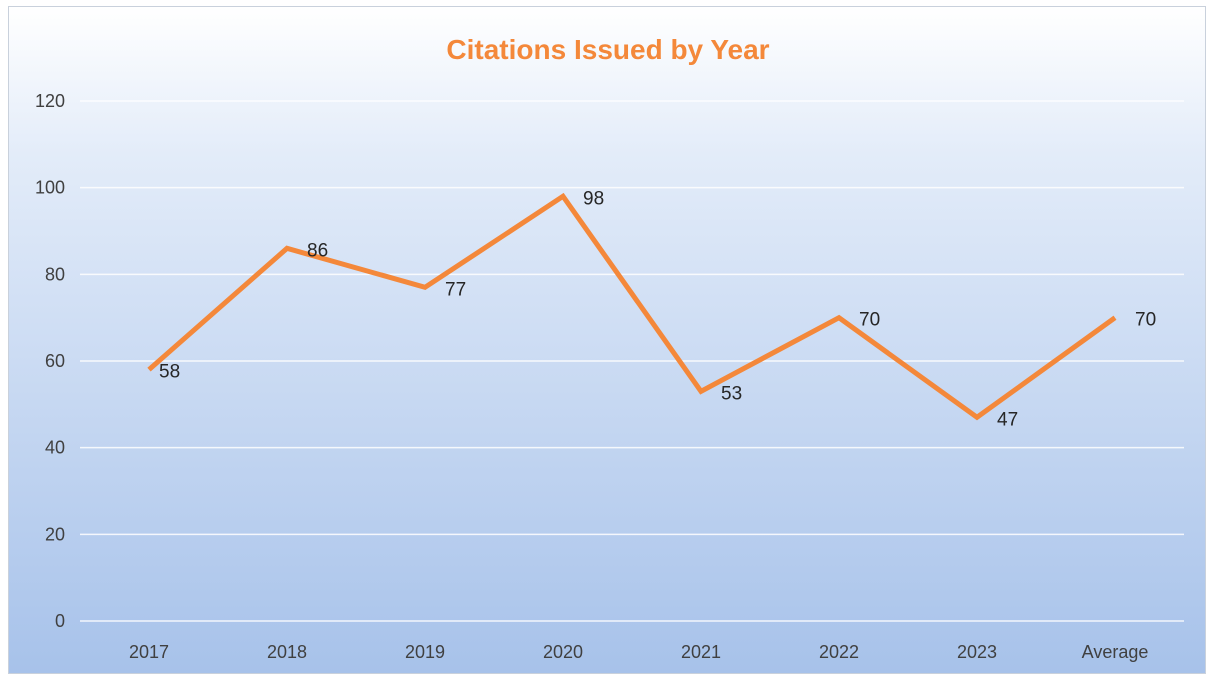 The height and width of the screenshot is (677, 1210). Describe the element at coordinates (55, 448) in the screenshot. I see `y-tick-label: 40` at that location.